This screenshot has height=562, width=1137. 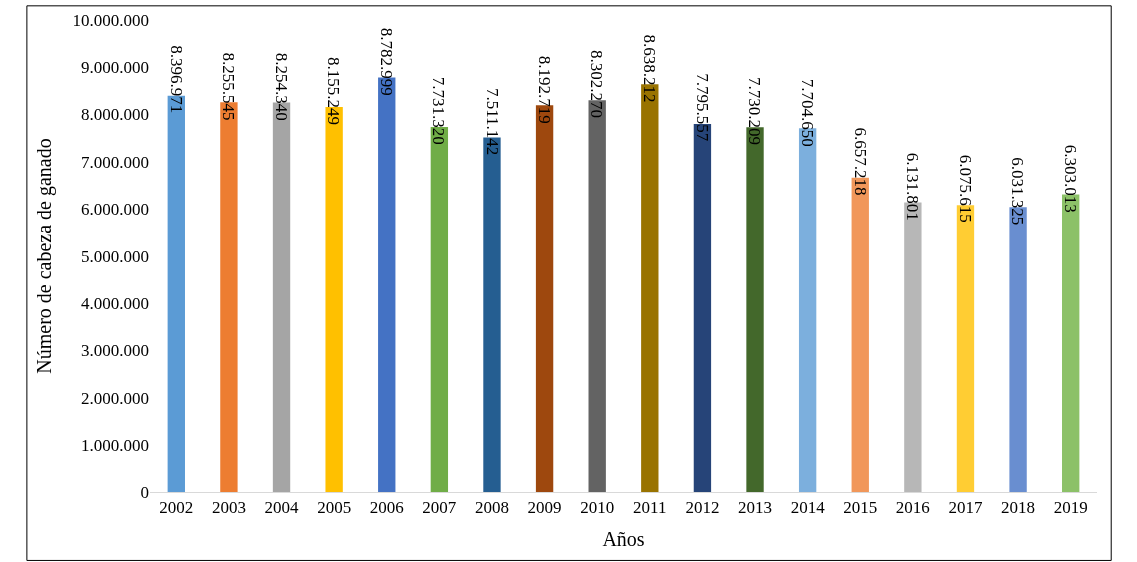 I want to click on y-tick-label: 8.000.000, so click(x=115, y=115).